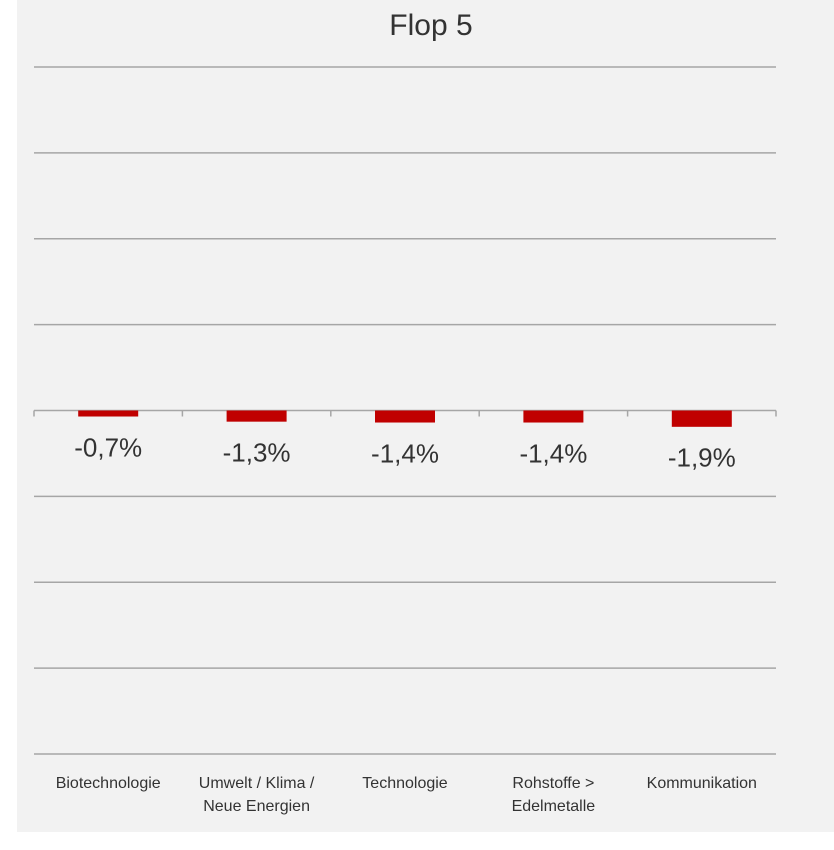 This screenshot has height=850, width=834. Describe the element at coordinates (405, 783) in the screenshot. I see `x-tick-label: Technologie` at that location.